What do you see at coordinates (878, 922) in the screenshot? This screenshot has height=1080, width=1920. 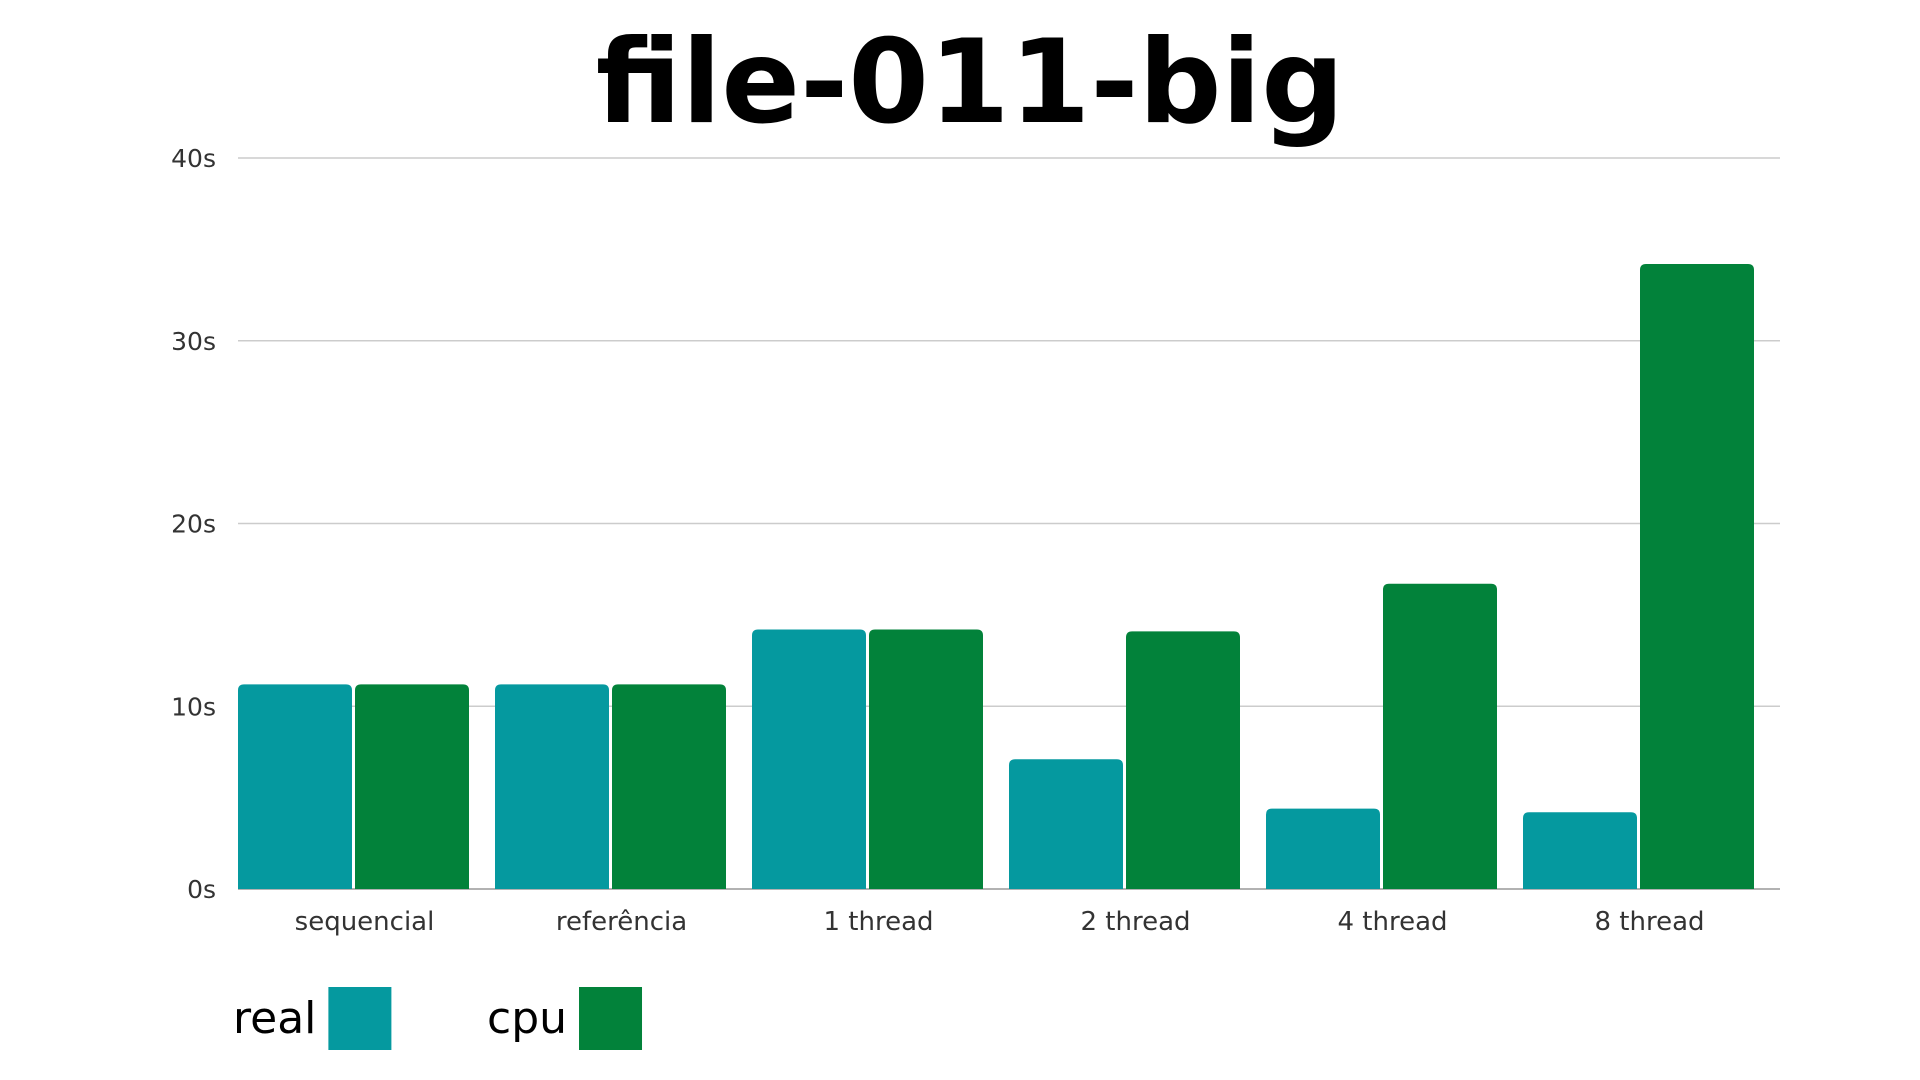 I see `x-tick-label: 1 thread` at bounding box center [878, 922].